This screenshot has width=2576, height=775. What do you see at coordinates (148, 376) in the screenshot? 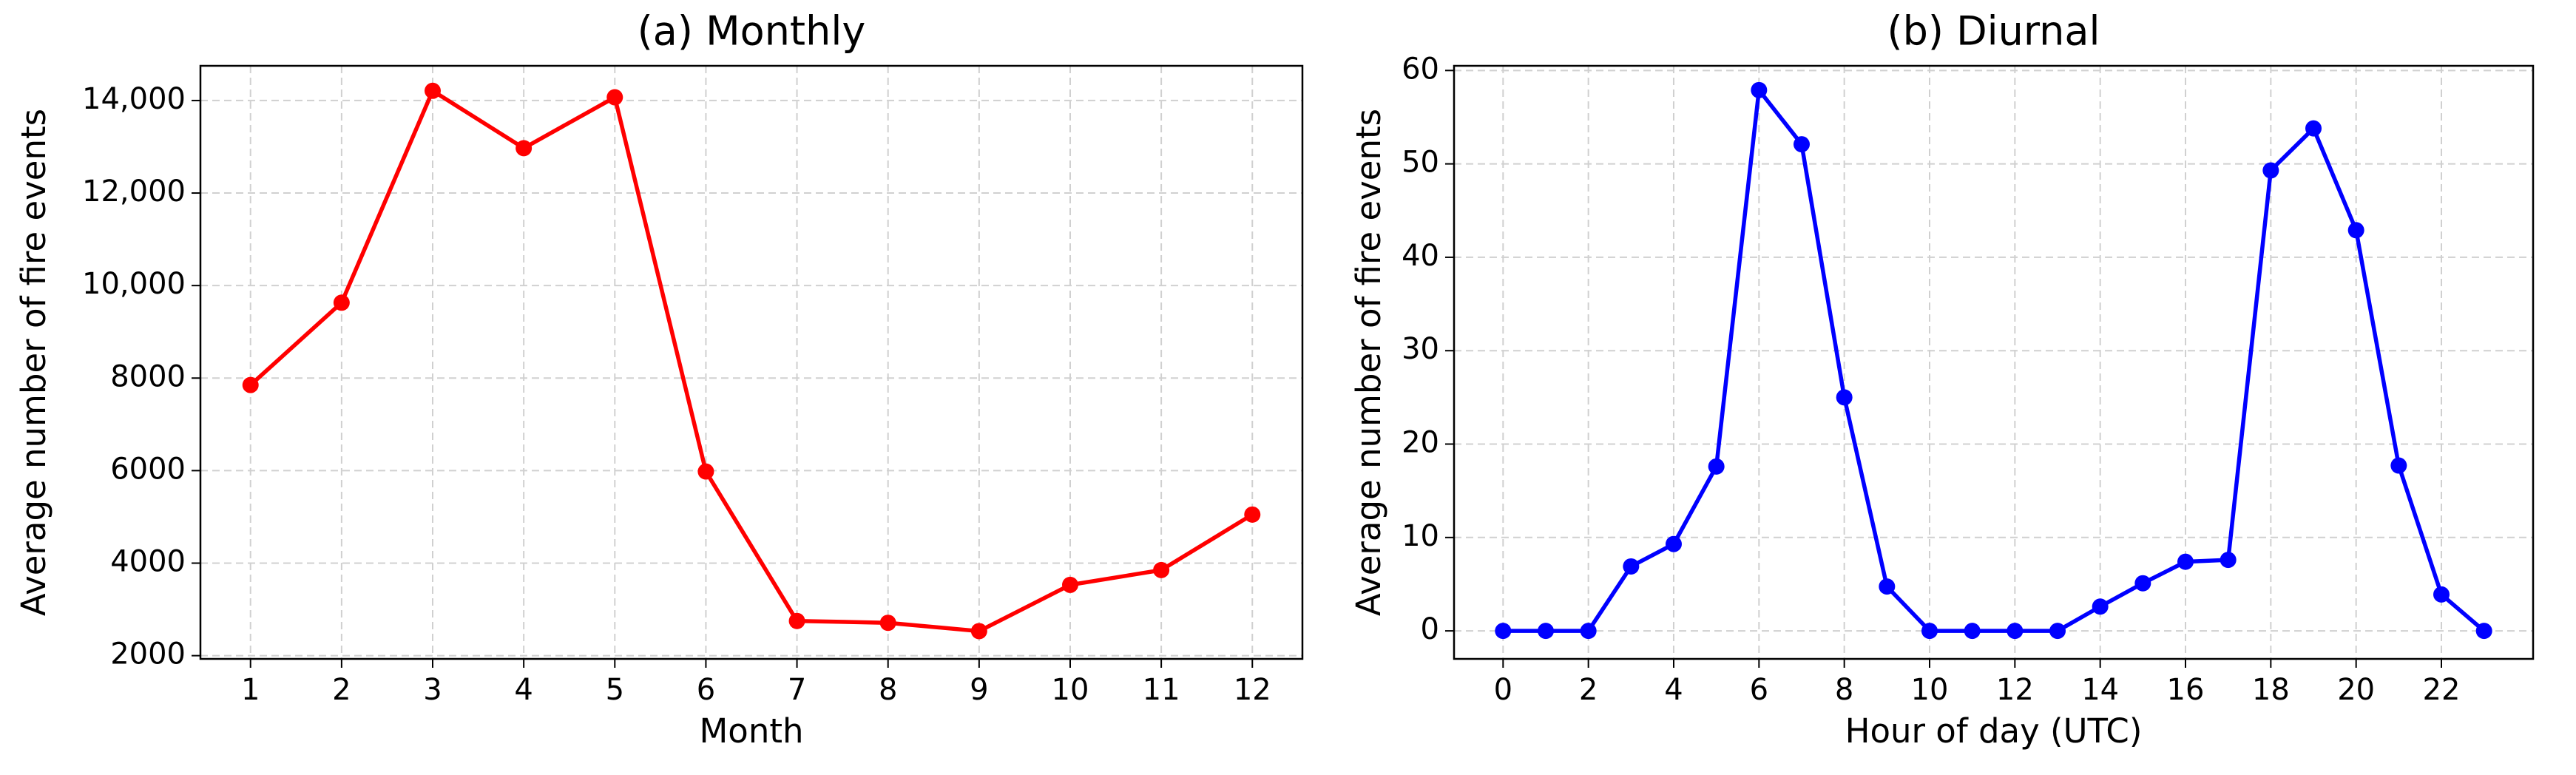
I see `y-tick-label: 8000` at bounding box center [148, 376].